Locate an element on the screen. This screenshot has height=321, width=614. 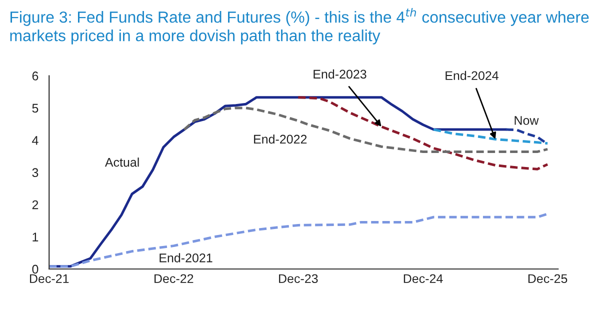
chart-title: Figure 3: Fed Funds Rate and Futures (%) - this is the 4$^{th}$ consecutive year where markets priced in a more dovish path than the reality is located at coordinates (299, 26).